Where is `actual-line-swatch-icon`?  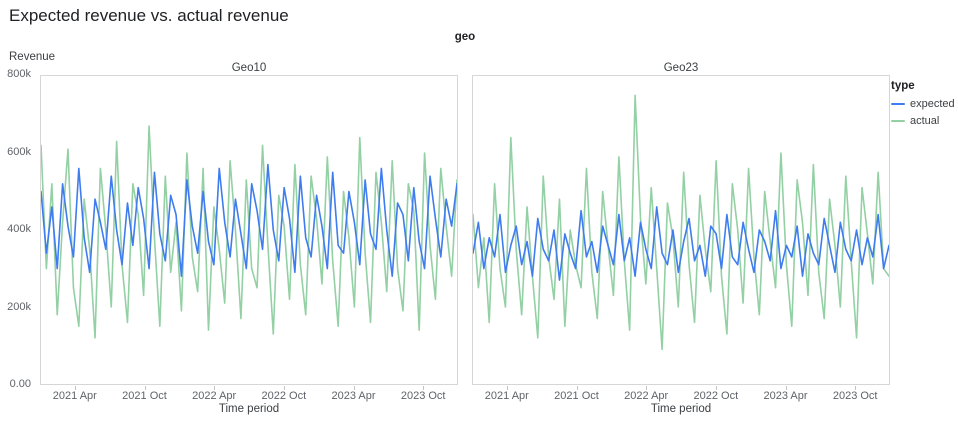 actual-line-swatch-icon is located at coordinates (898, 121).